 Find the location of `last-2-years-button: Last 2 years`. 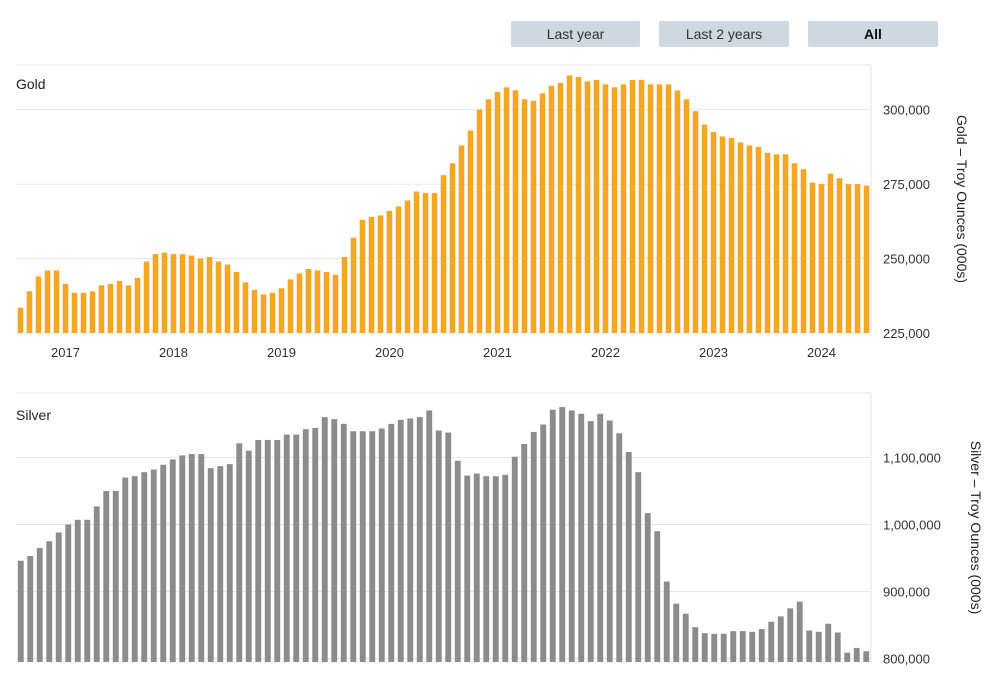

last-2-years-button: Last 2 years is located at coordinates (724, 34).